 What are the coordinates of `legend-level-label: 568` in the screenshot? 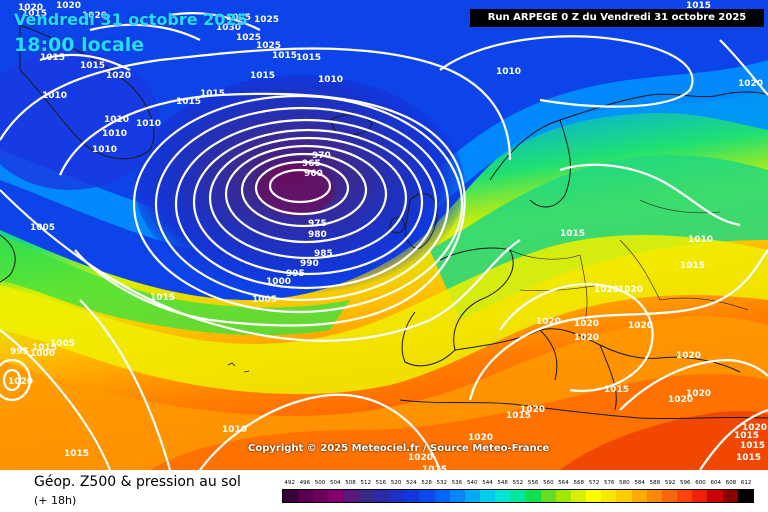 It's located at (579, 483).